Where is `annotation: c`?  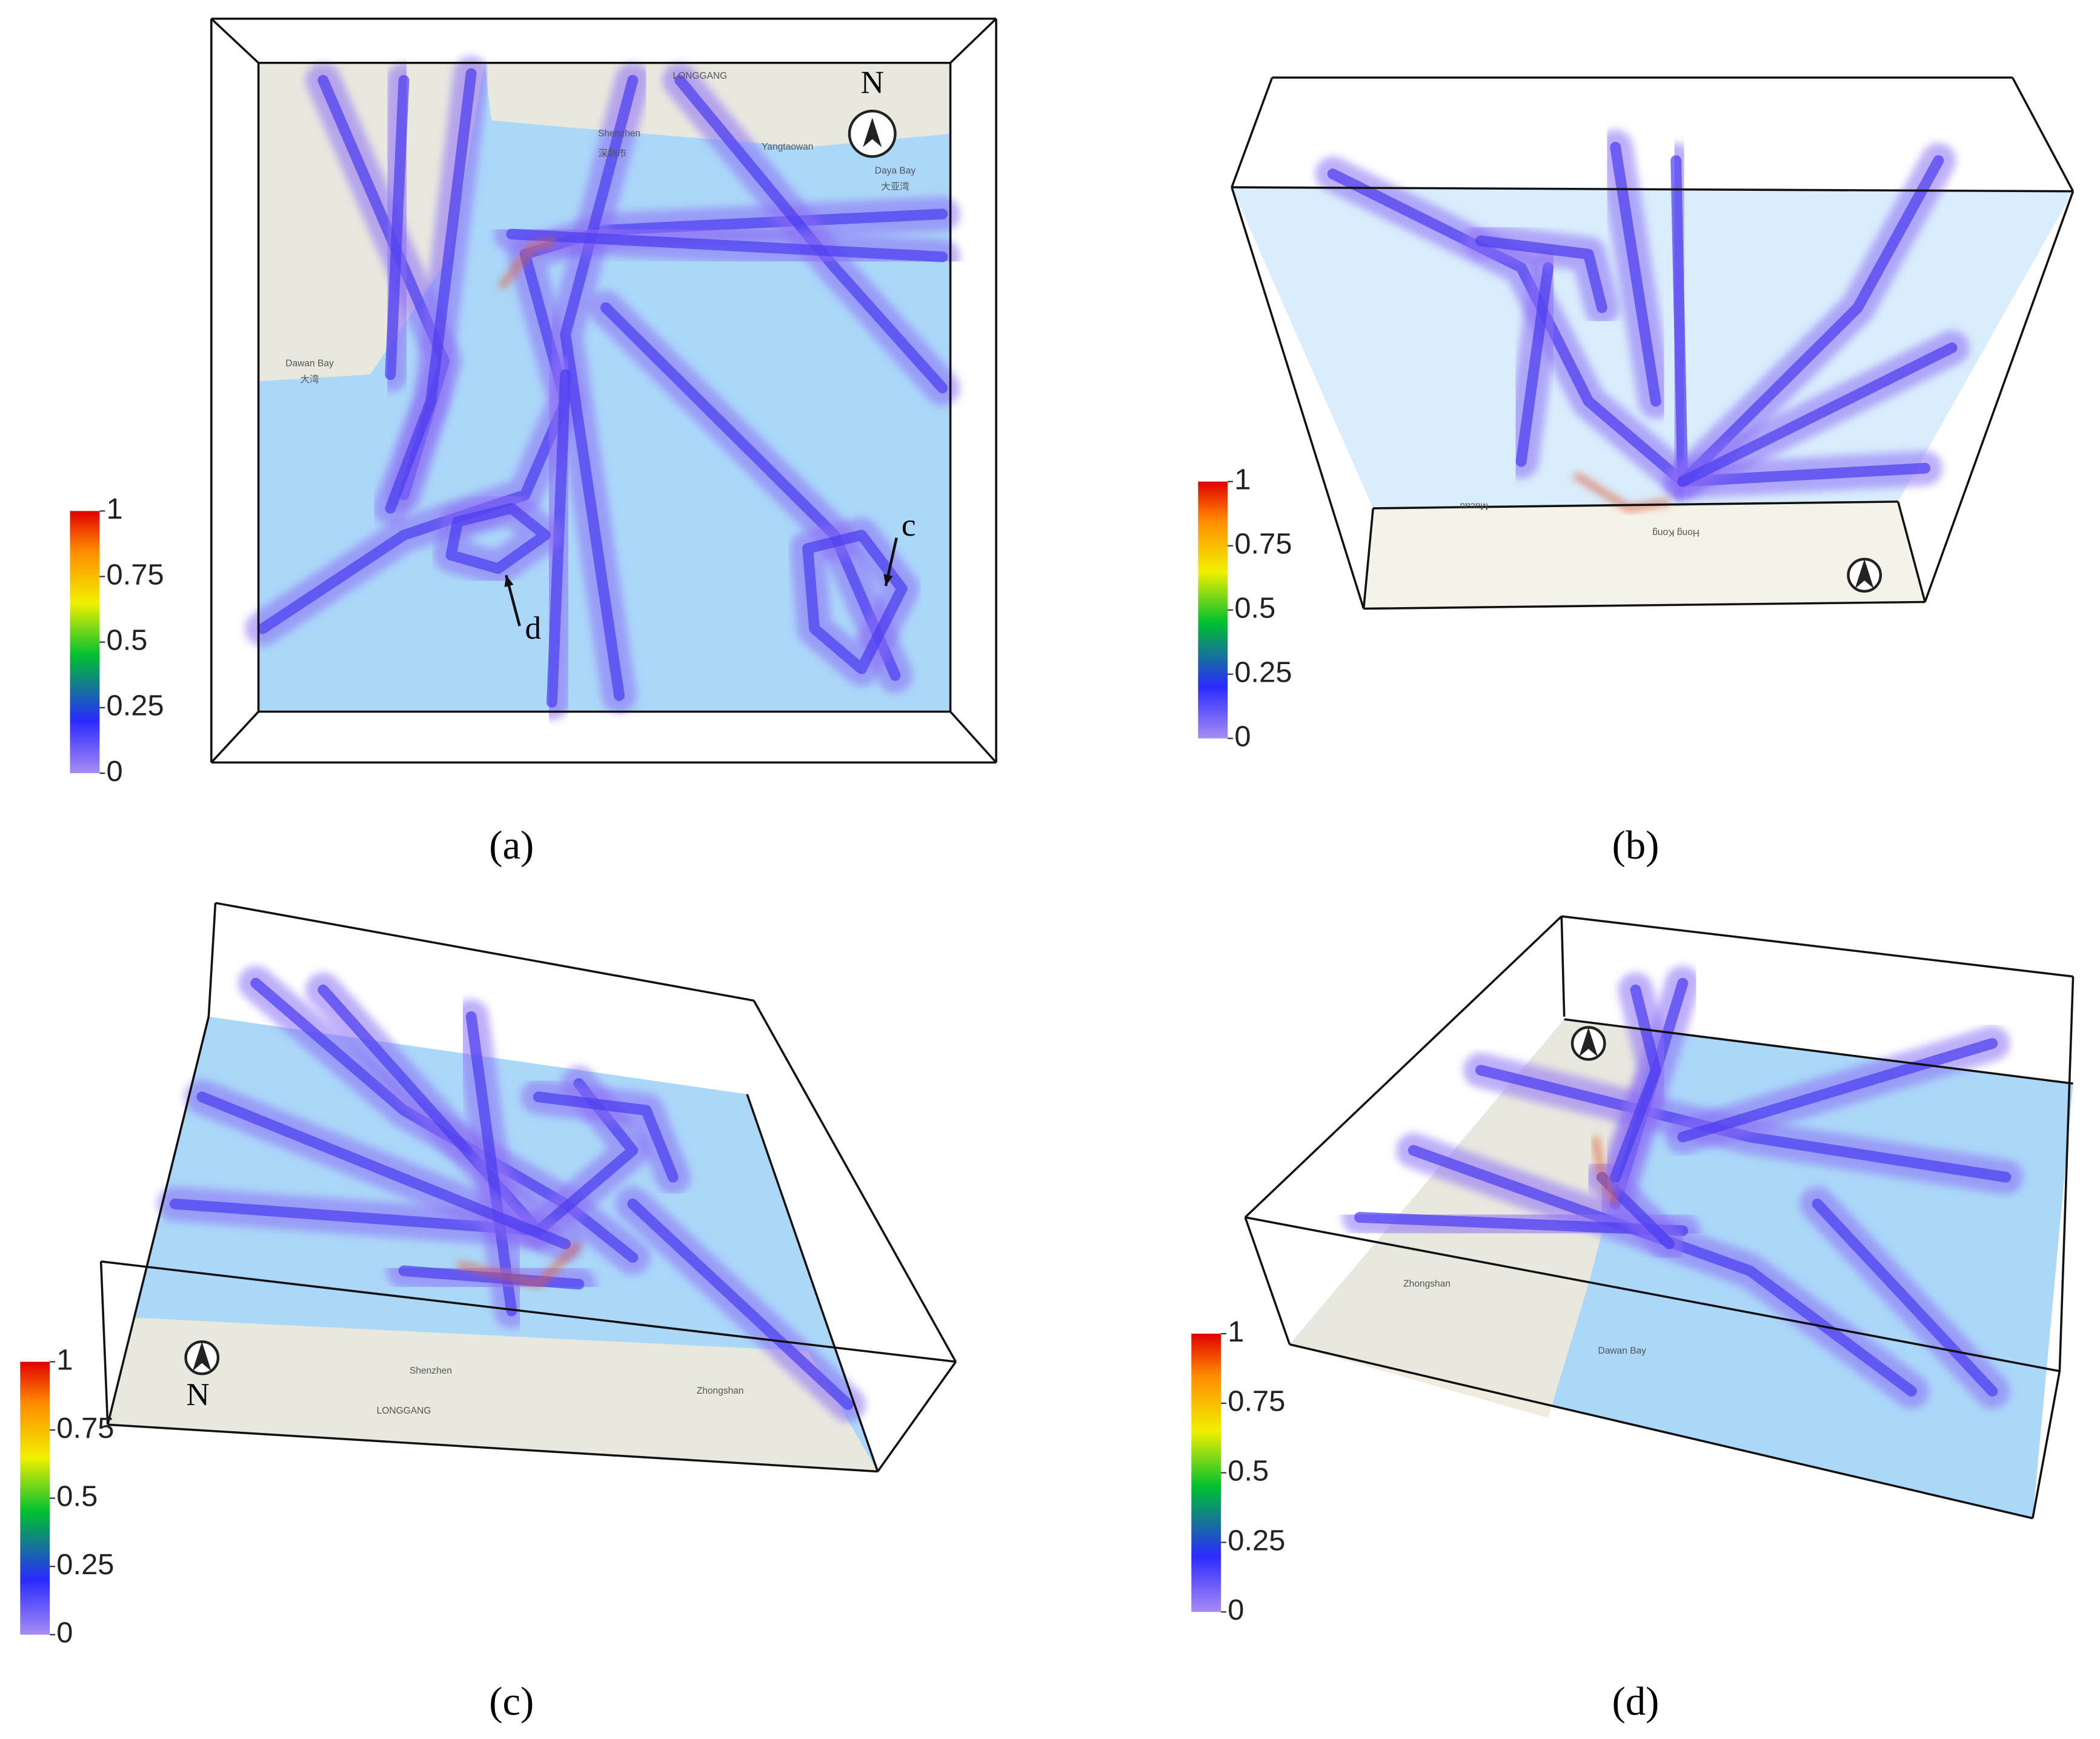
annotation: c is located at coordinates (909, 525).